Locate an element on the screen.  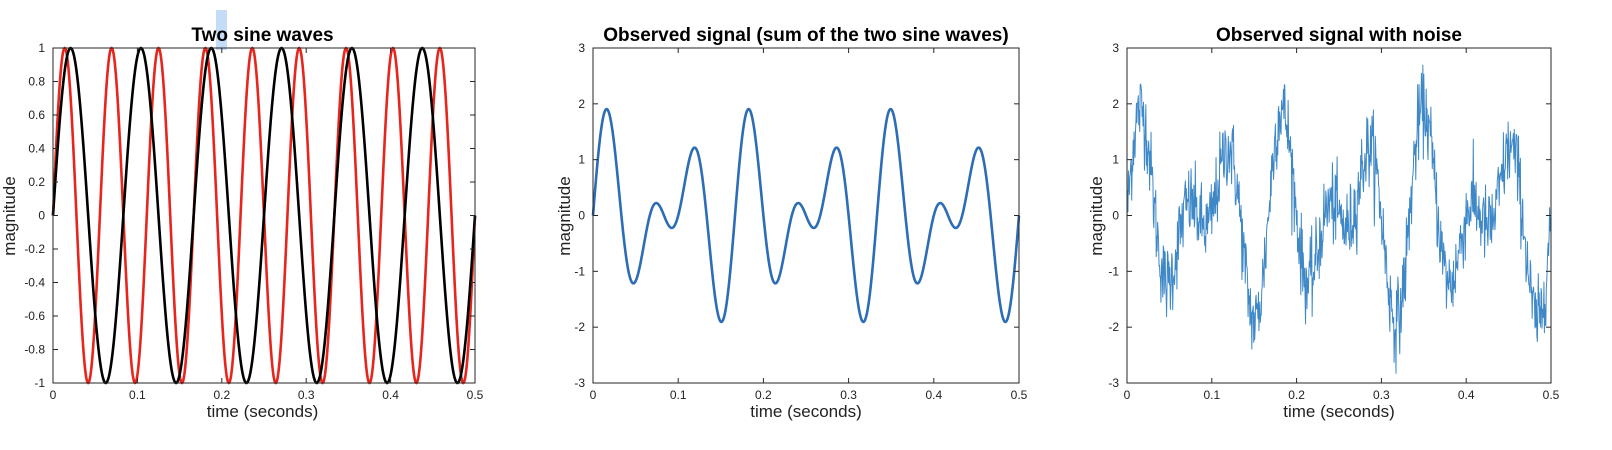
y-tick-label: -0.2 is located at coordinates (34, 249).